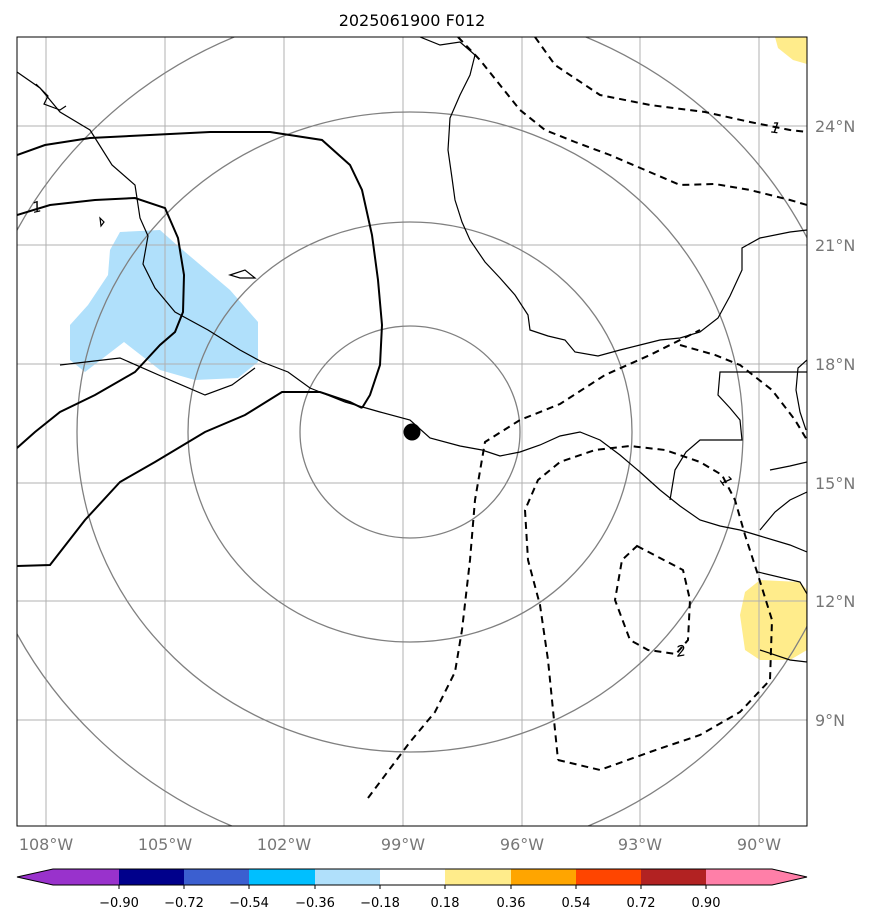  I want to click on positive-anomaly-fill-ne, so click(791, 50).